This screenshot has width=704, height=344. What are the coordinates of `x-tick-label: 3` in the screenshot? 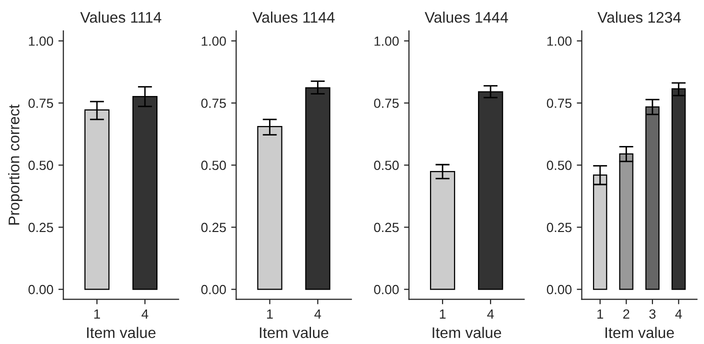 It's located at (652, 314).